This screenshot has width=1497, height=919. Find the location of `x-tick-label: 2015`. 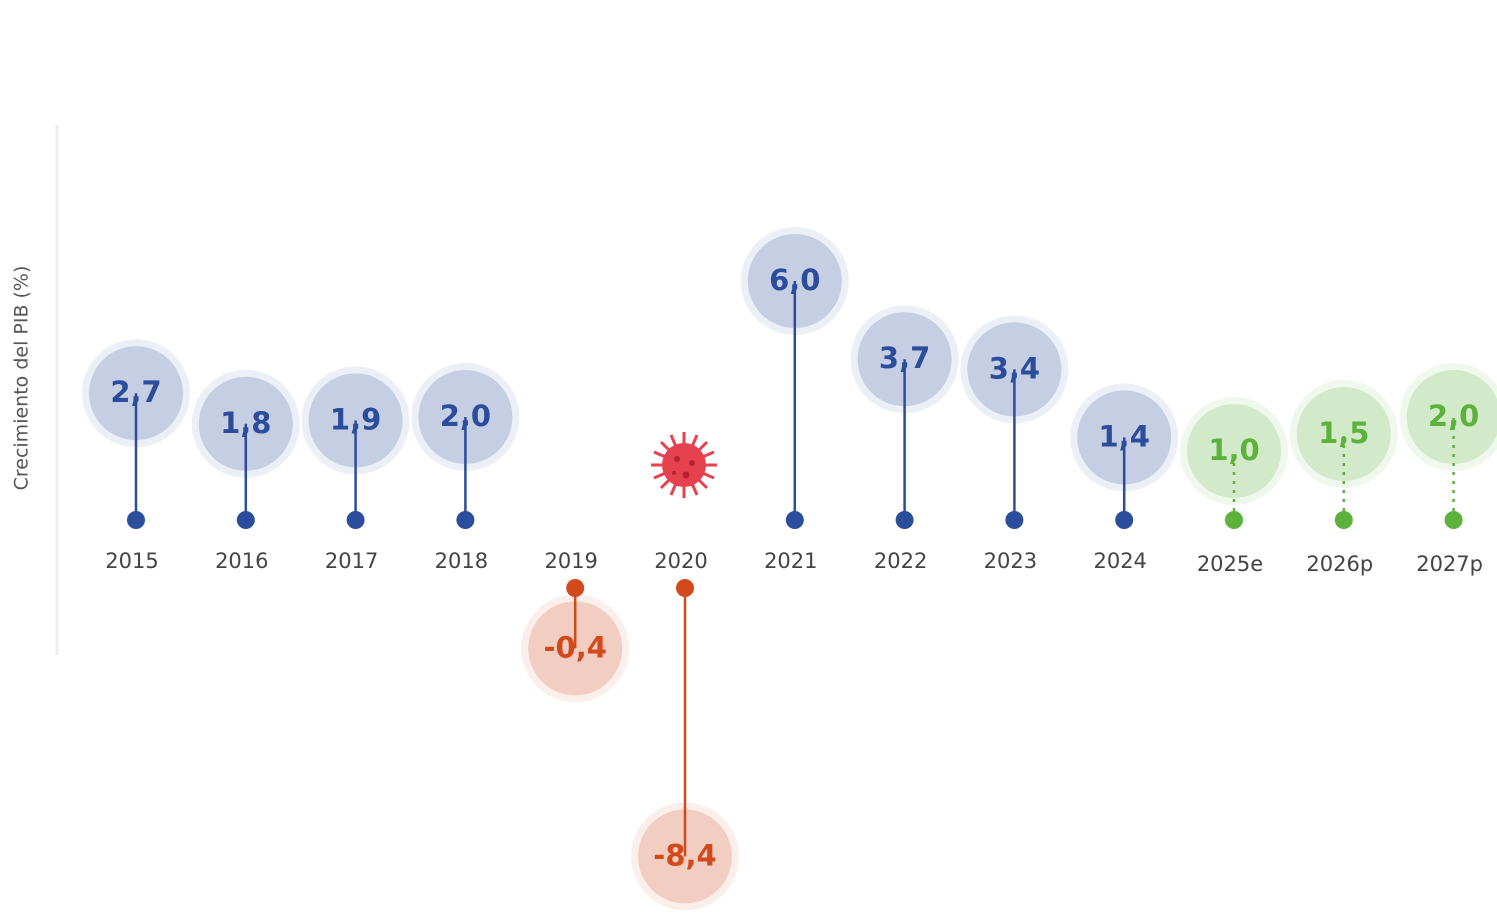

x-tick-label: 2015 is located at coordinates (131, 561).